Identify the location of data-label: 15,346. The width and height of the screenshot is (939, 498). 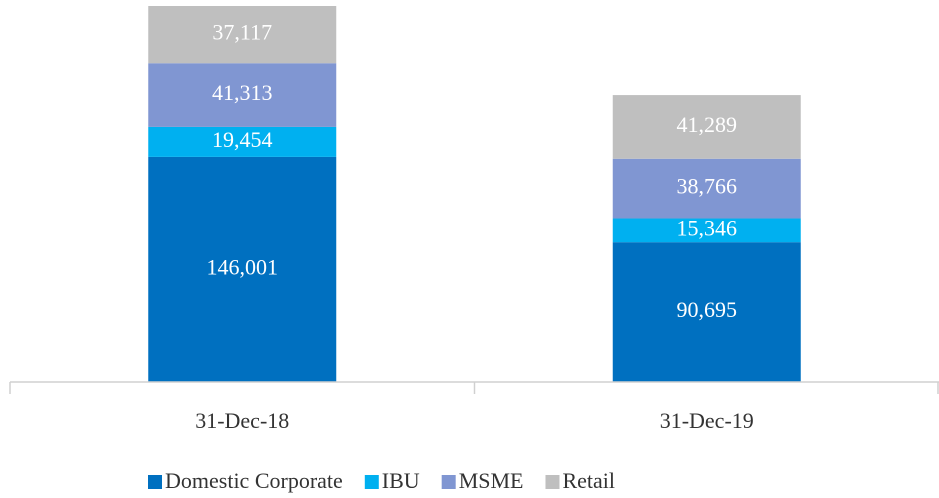
(707, 227).